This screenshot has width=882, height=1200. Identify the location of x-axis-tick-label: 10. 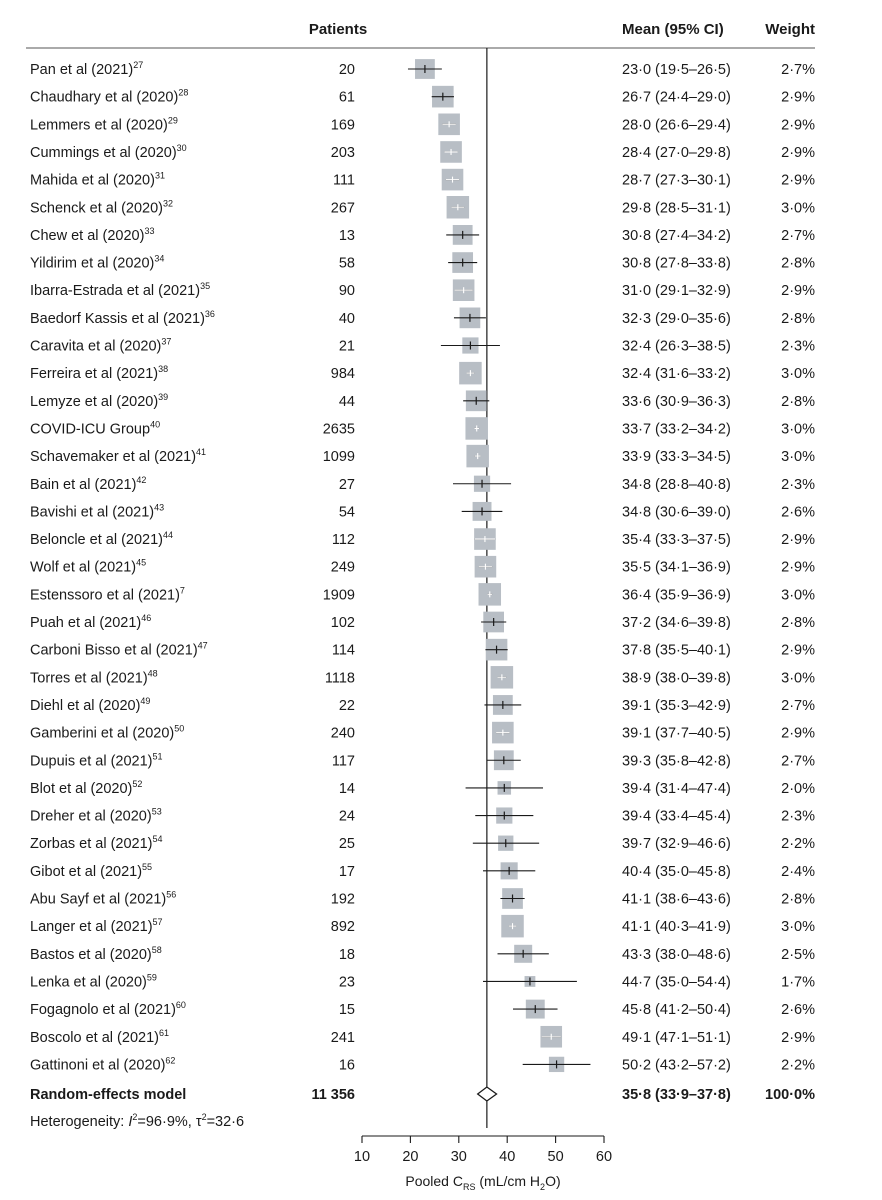
(362, 1157).